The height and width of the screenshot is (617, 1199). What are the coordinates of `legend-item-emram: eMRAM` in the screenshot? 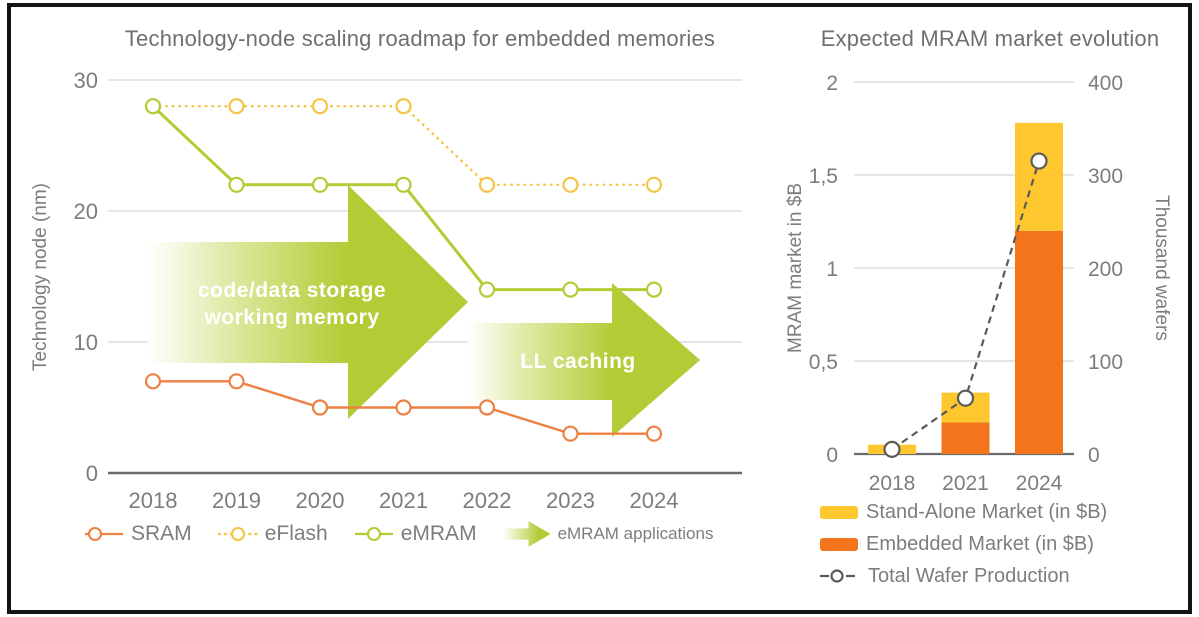 It's located at (415, 534).